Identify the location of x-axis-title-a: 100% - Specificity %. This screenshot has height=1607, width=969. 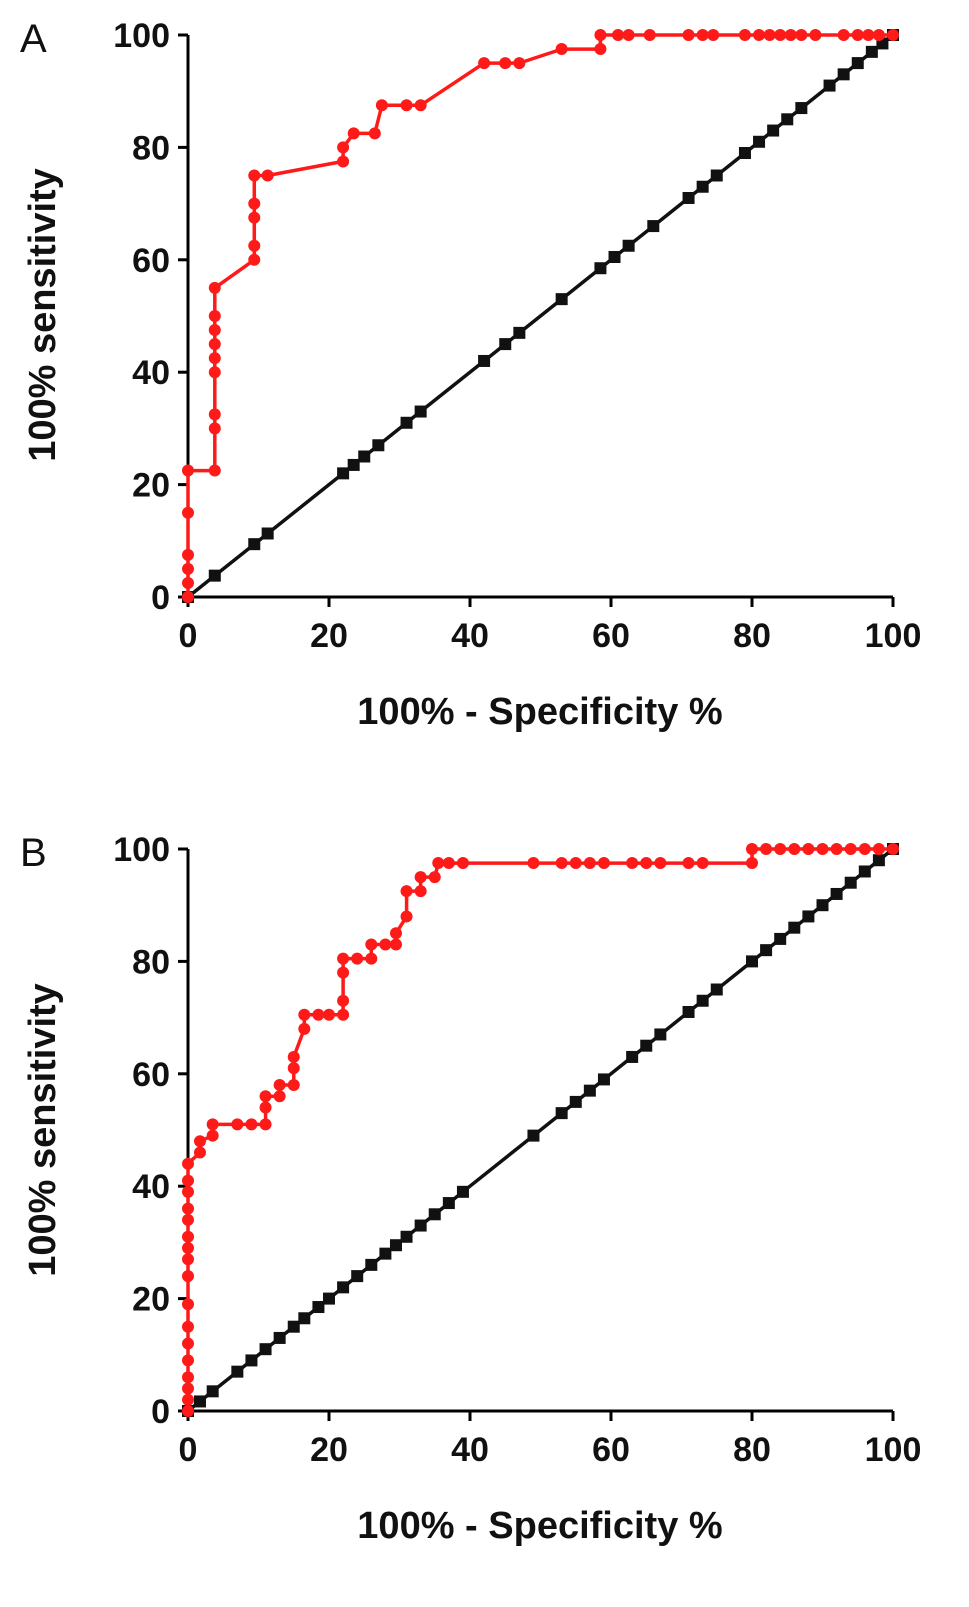
(539, 712).